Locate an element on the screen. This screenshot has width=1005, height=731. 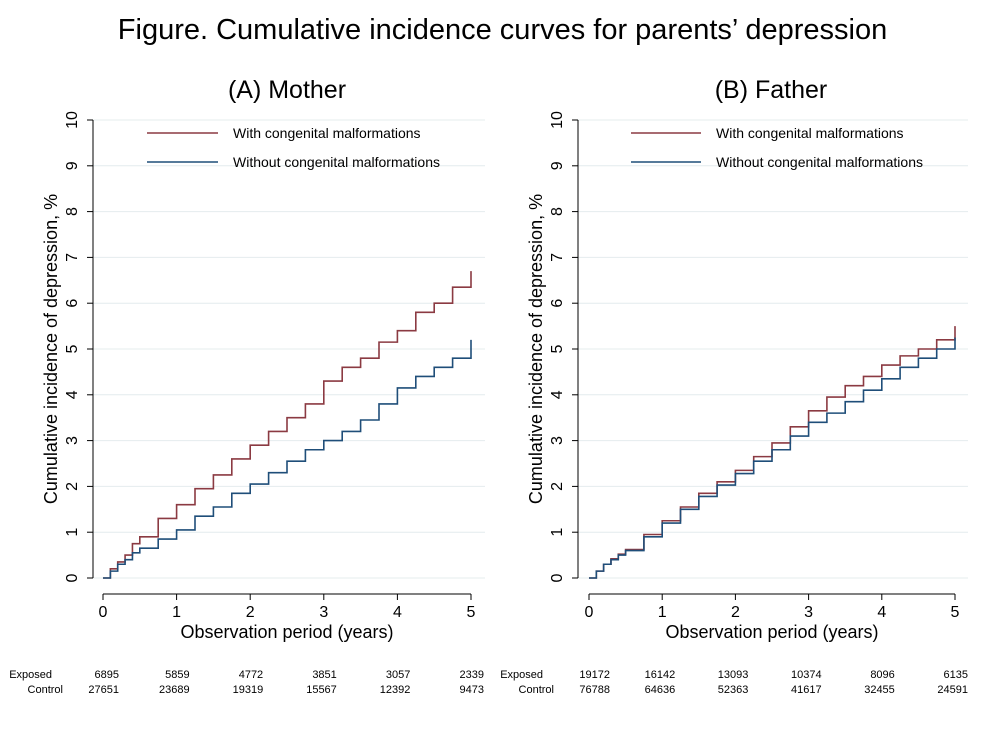
risk-value: 6895 is located at coordinates (107, 675).